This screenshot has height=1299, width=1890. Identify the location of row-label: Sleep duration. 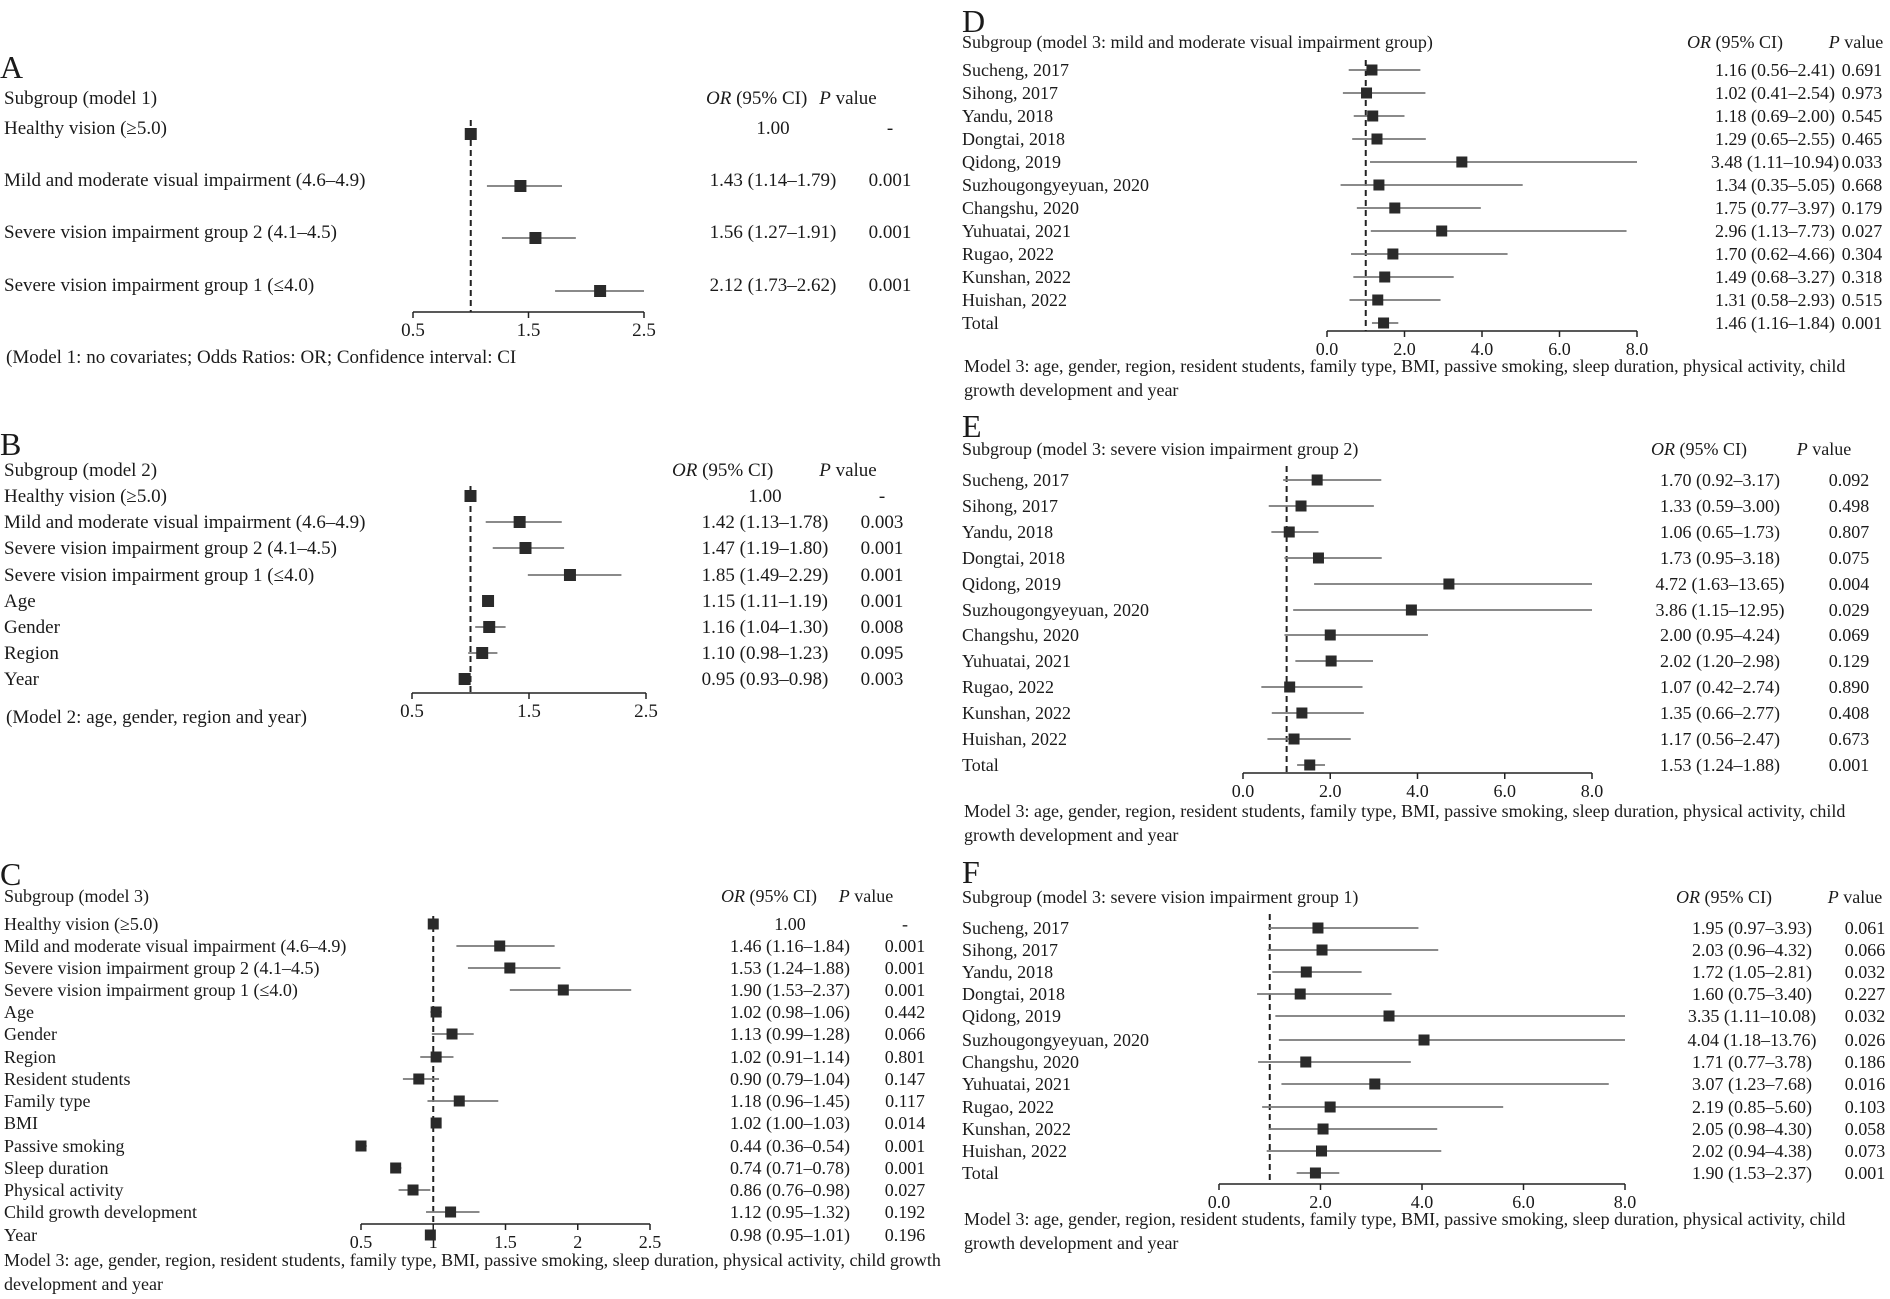
(56, 1168).